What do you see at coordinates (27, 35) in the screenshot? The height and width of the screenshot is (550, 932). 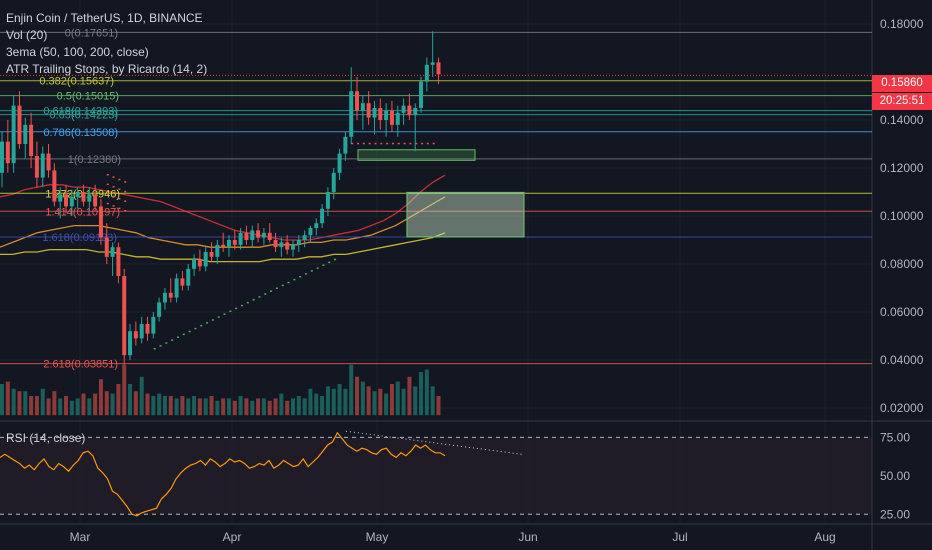 I see `volume-legend: Vol (20)` at bounding box center [27, 35].